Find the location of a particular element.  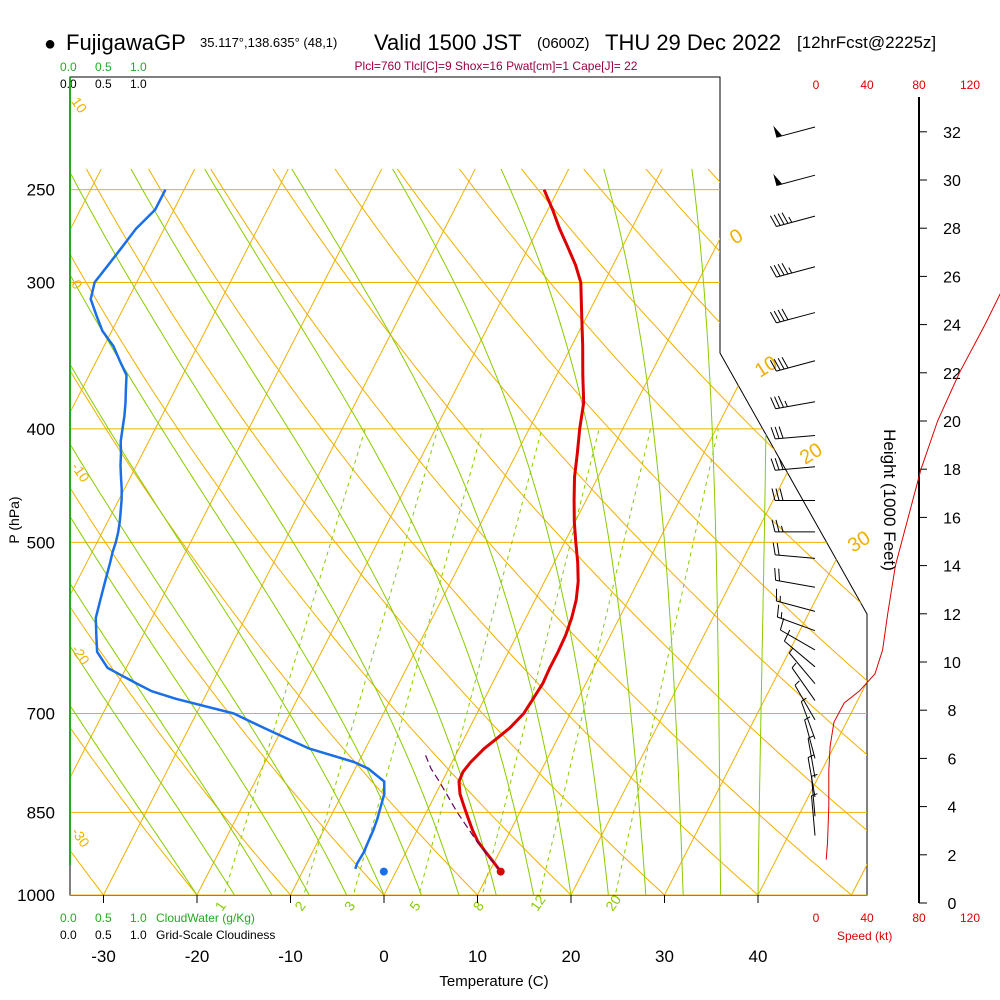

height-tick-label: 4 is located at coordinates (952, 808).